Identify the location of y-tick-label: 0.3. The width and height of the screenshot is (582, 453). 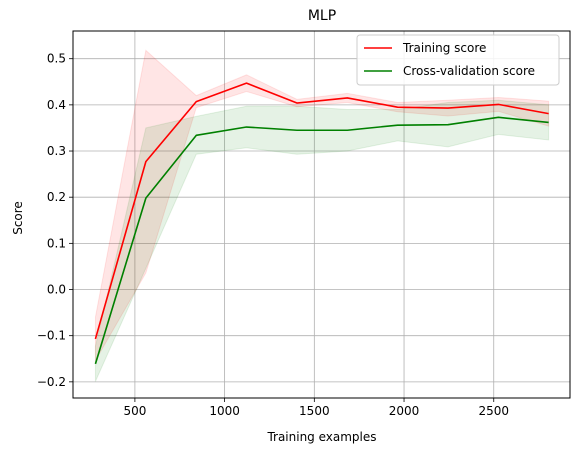
(56, 151).